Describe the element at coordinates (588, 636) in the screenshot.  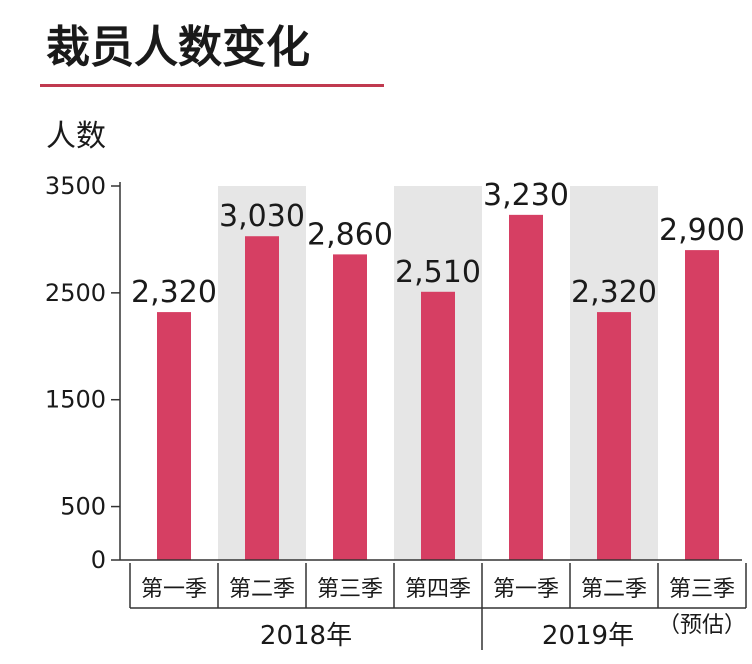
I see `year-group-label: 2019年` at that location.